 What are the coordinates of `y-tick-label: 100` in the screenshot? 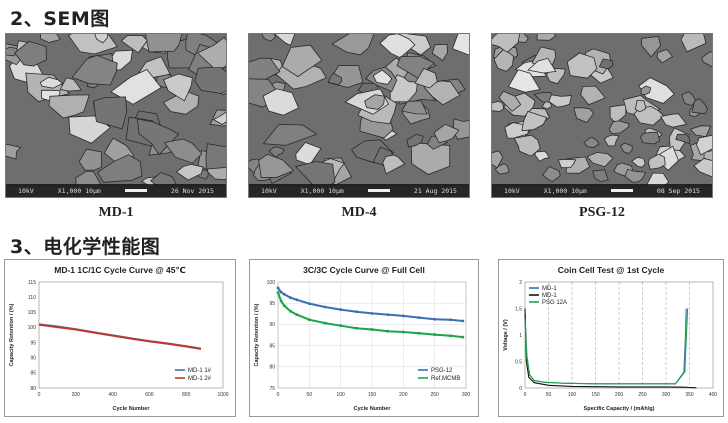 It's located at (32, 328).